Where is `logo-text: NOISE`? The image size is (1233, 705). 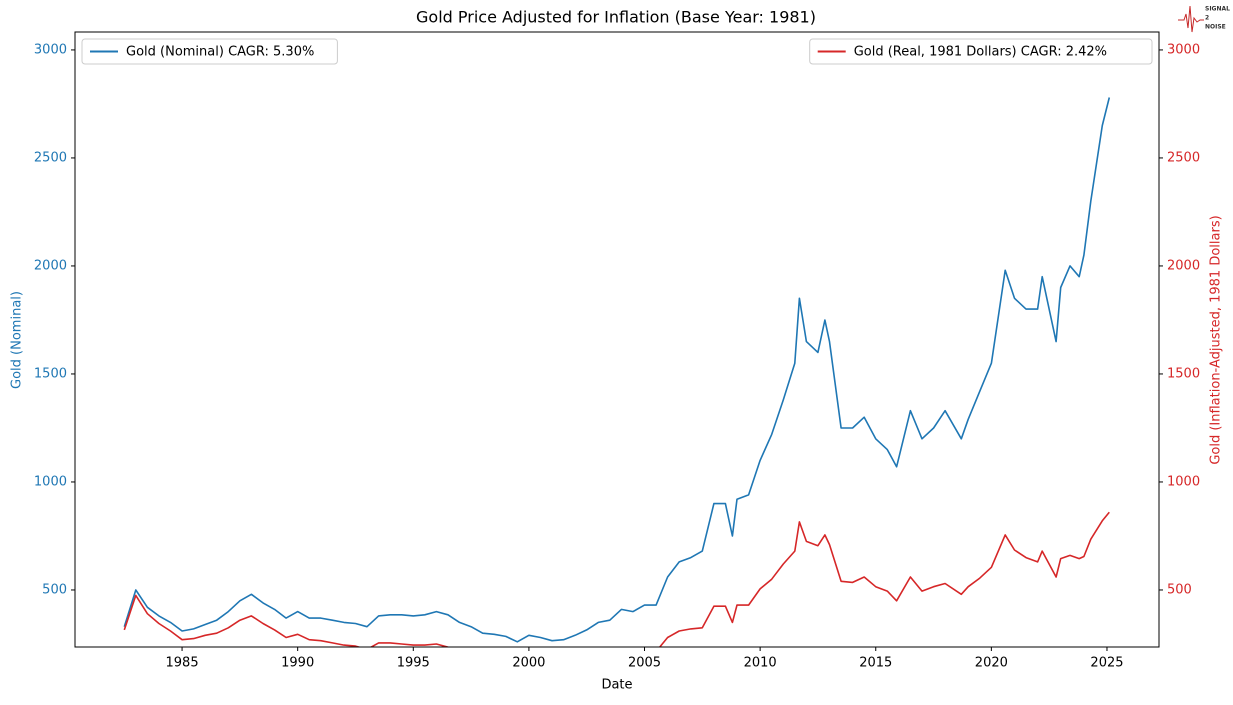 logo-text: NOISE is located at coordinates (1215, 27).